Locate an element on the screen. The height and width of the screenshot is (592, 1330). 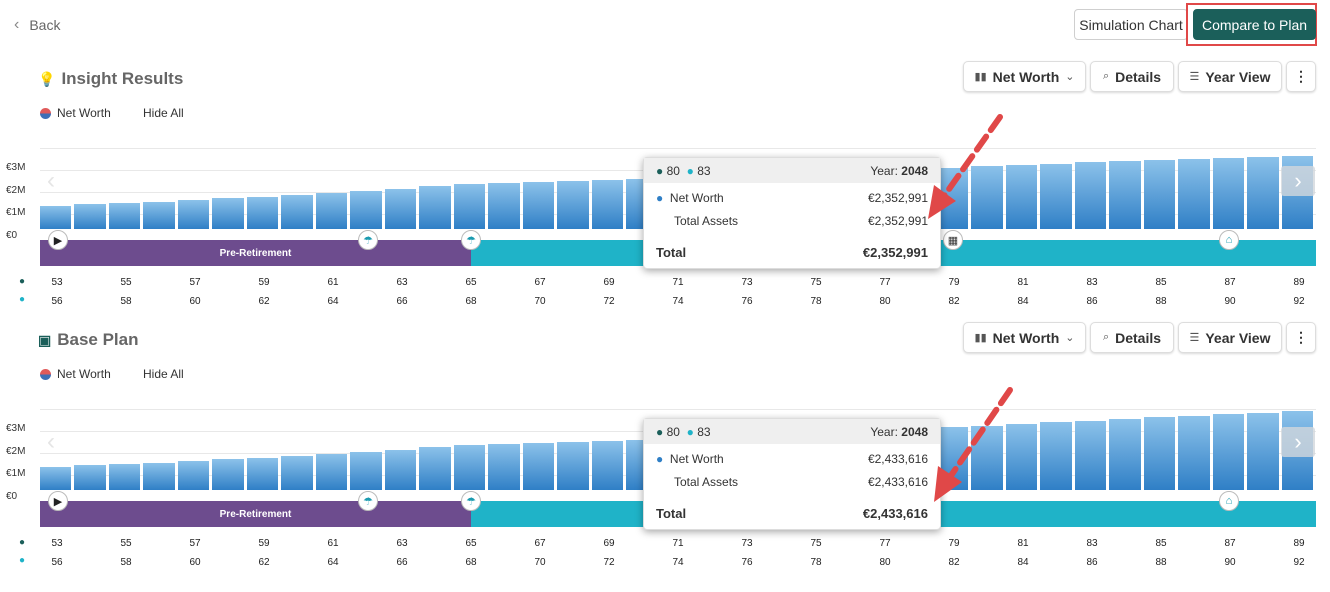
chevron-down-icon: ⌄ is located at coordinates (1070, 338).